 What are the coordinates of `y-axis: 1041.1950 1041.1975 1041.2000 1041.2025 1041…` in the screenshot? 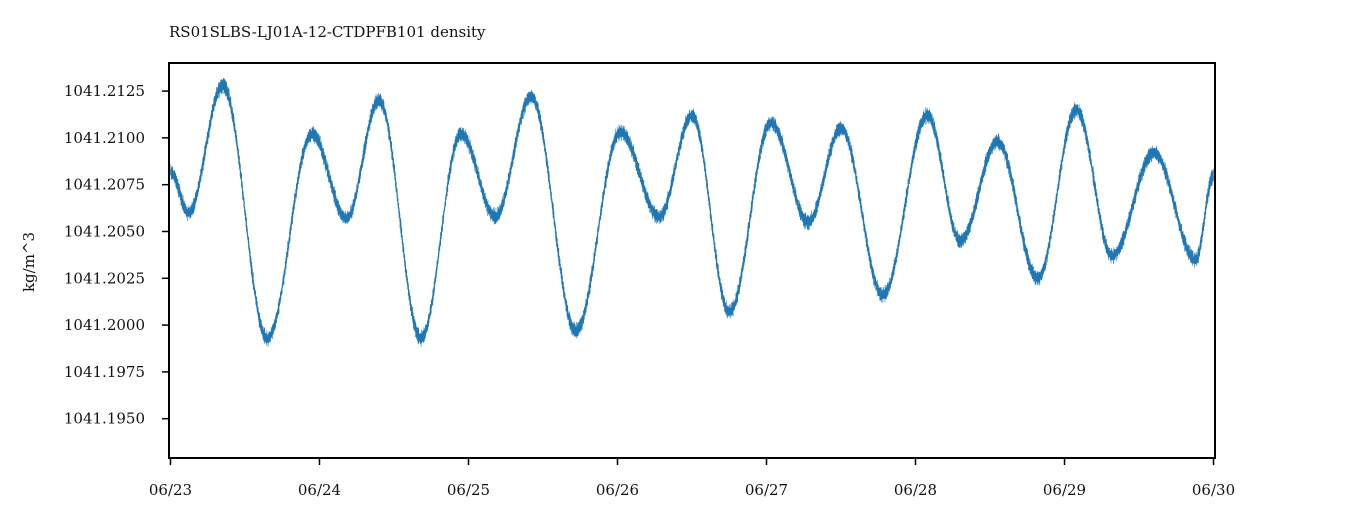 It's located at (116, 255).